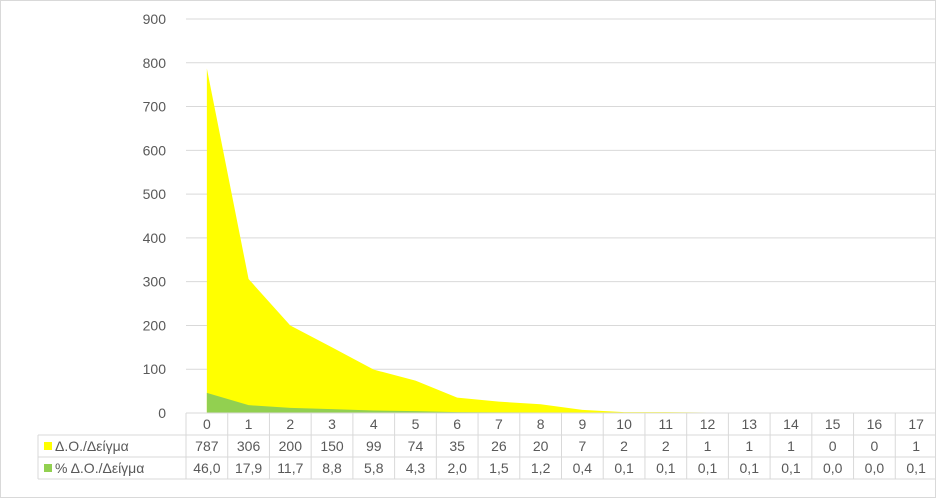 The height and width of the screenshot is (504, 936). I want to click on x-tick-label: 3, so click(332, 424).